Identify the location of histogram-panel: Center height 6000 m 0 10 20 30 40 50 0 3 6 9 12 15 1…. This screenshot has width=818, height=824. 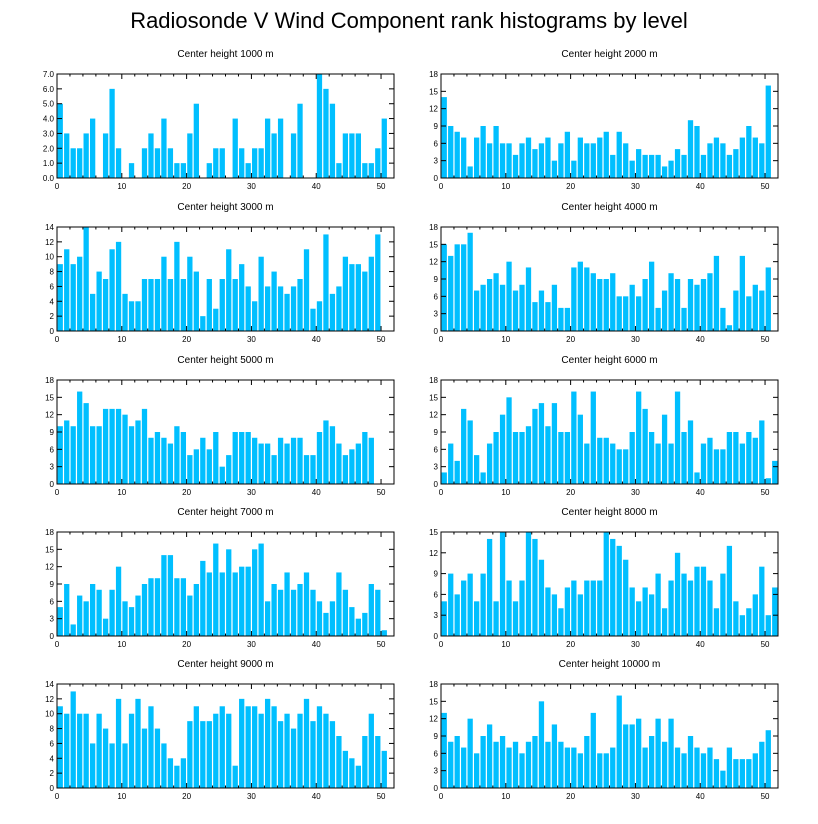
(604, 426).